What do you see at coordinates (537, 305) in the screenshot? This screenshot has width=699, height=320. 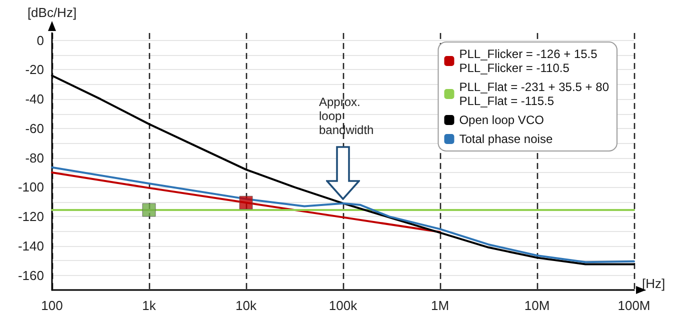 I see `x-tick-label: 10M` at bounding box center [537, 305].